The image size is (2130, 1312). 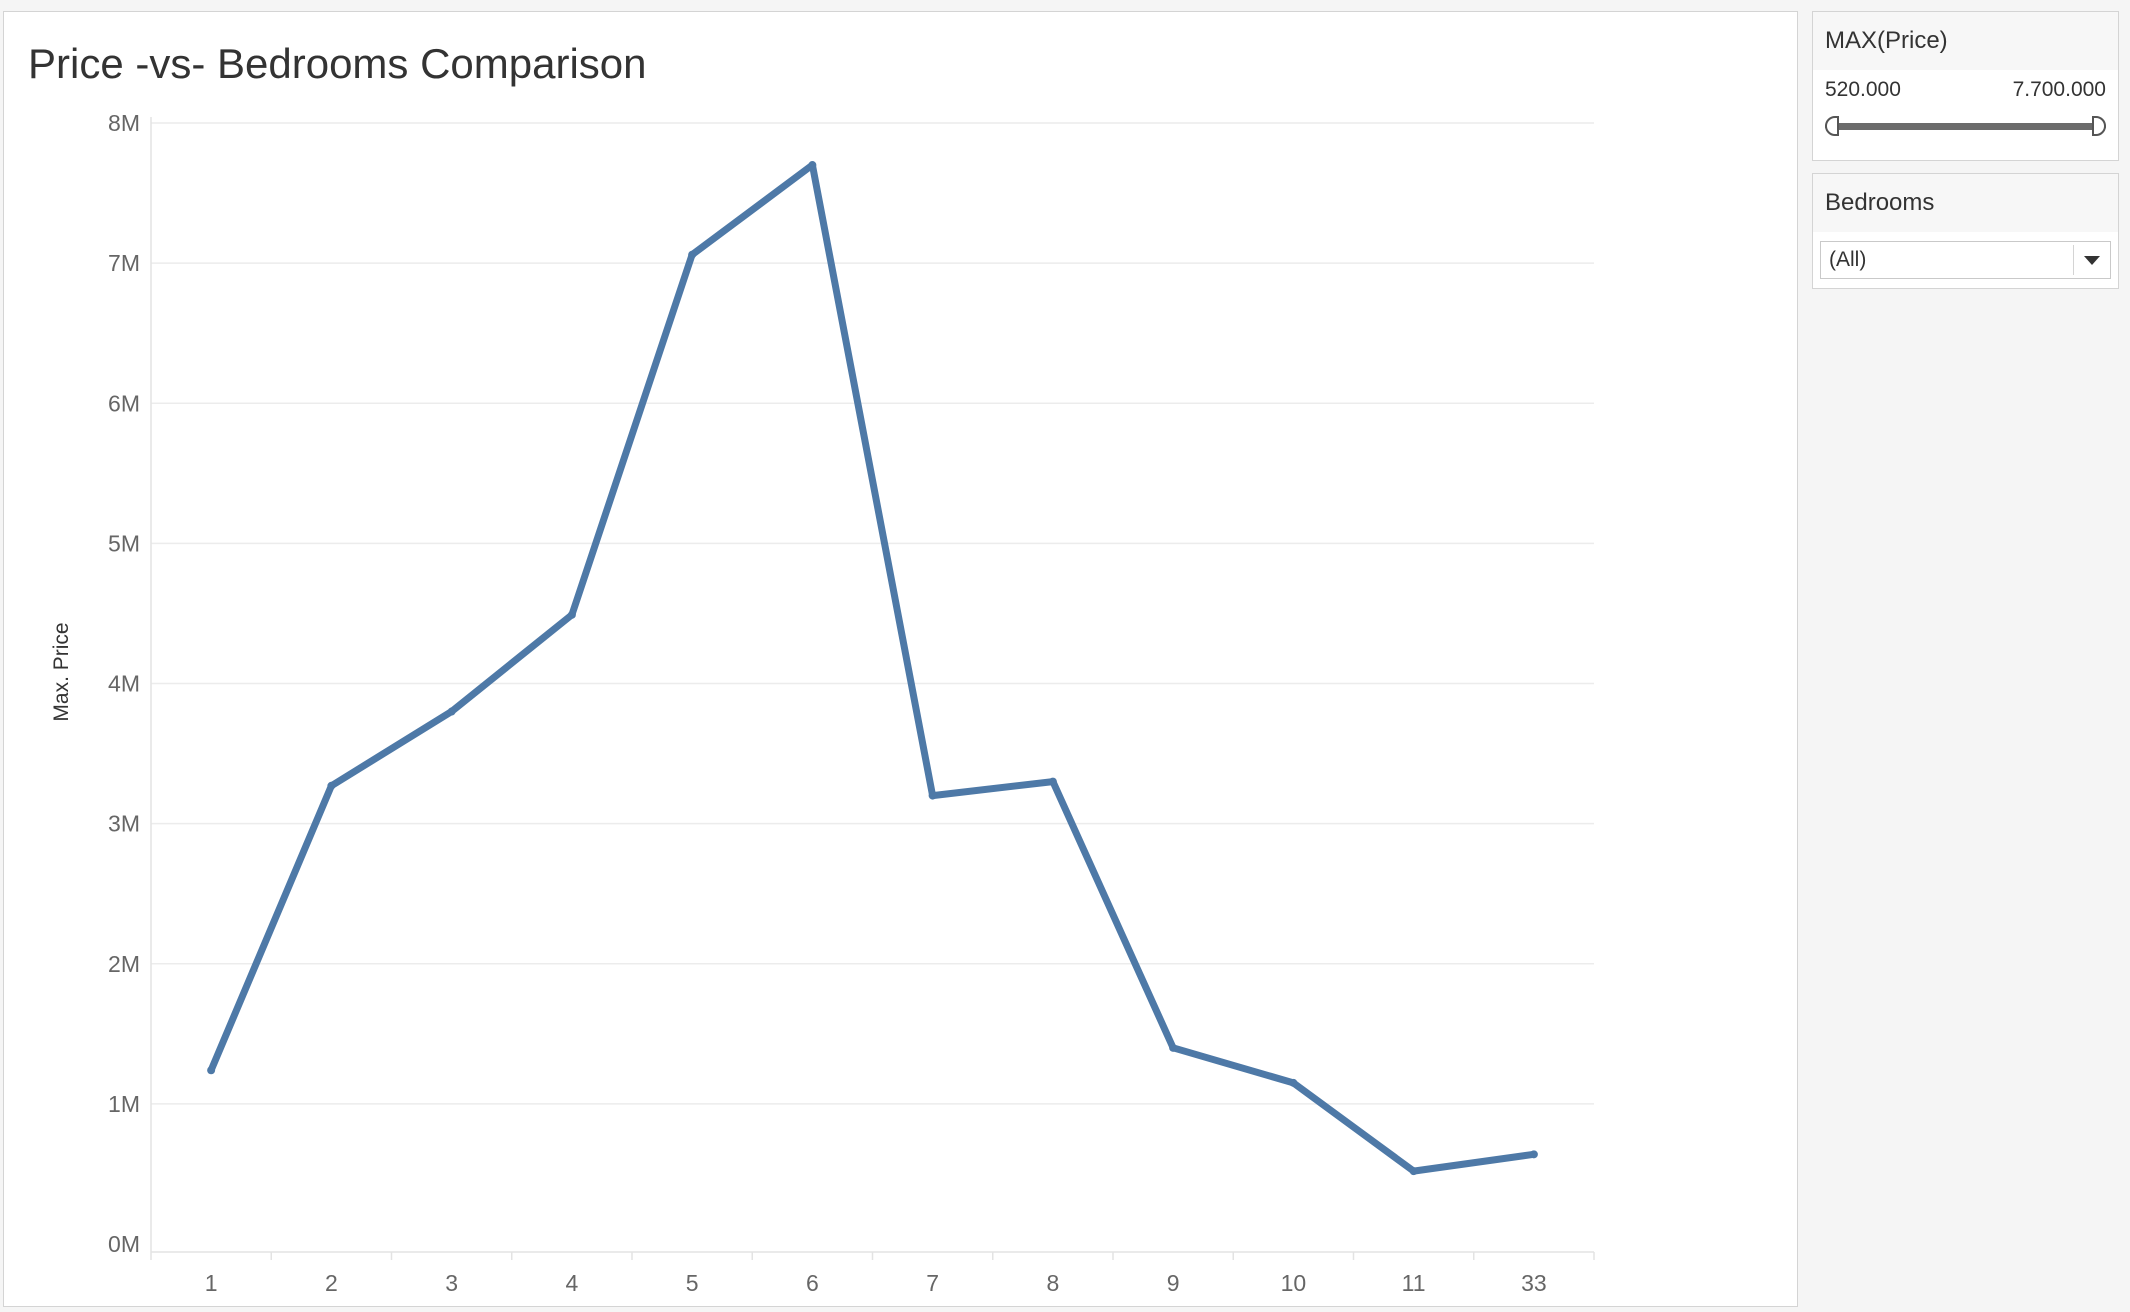 I want to click on price-range-slider, so click(x=1965, y=130).